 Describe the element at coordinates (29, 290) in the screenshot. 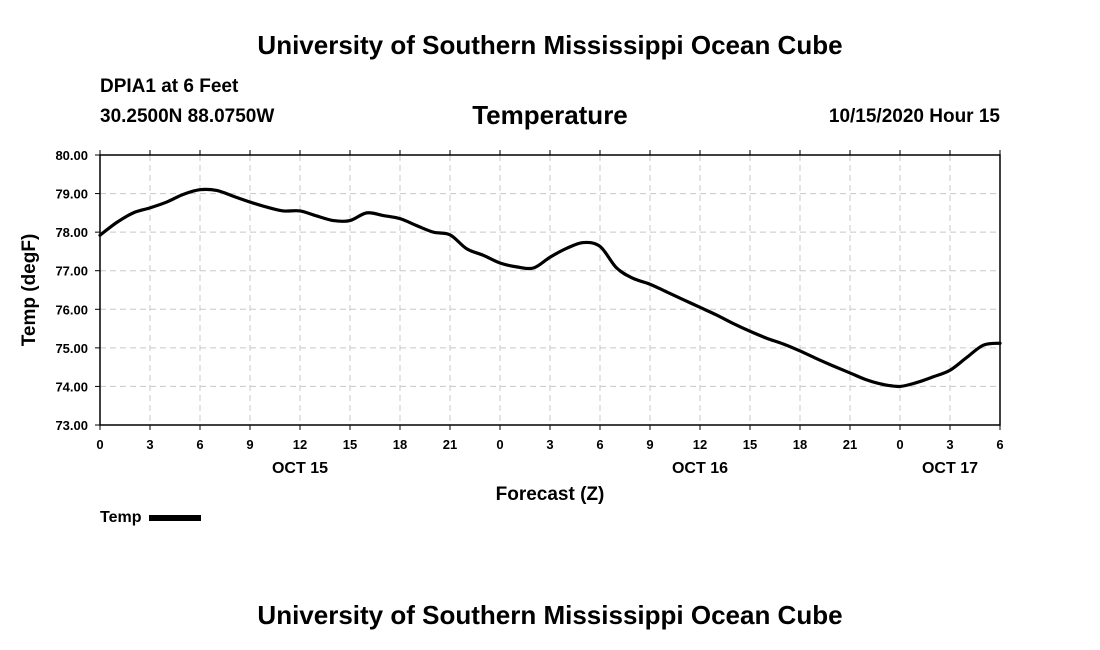

I see `y-axis-label: Temp (degF)` at that location.